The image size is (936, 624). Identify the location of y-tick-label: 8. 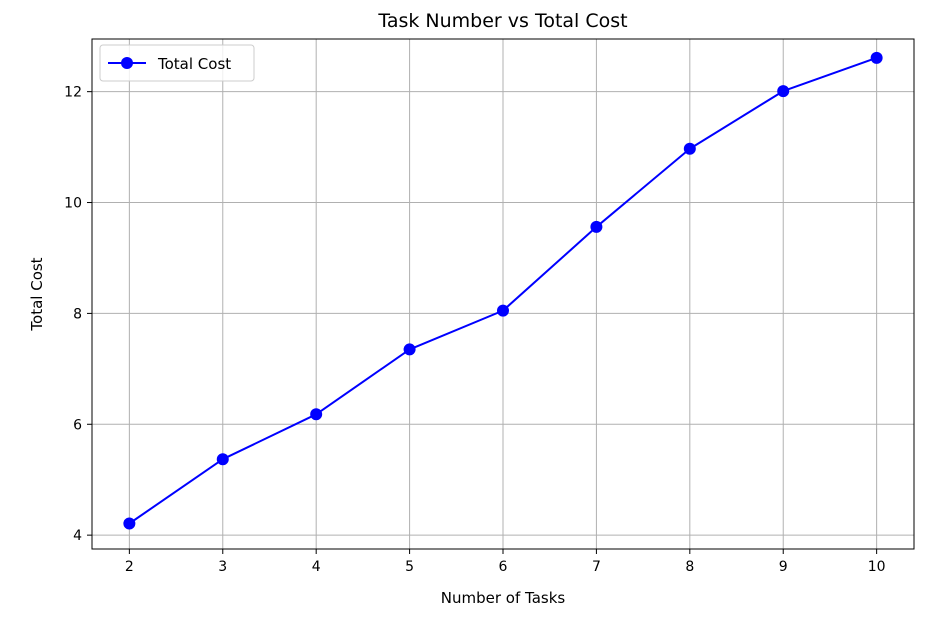
(77, 314).